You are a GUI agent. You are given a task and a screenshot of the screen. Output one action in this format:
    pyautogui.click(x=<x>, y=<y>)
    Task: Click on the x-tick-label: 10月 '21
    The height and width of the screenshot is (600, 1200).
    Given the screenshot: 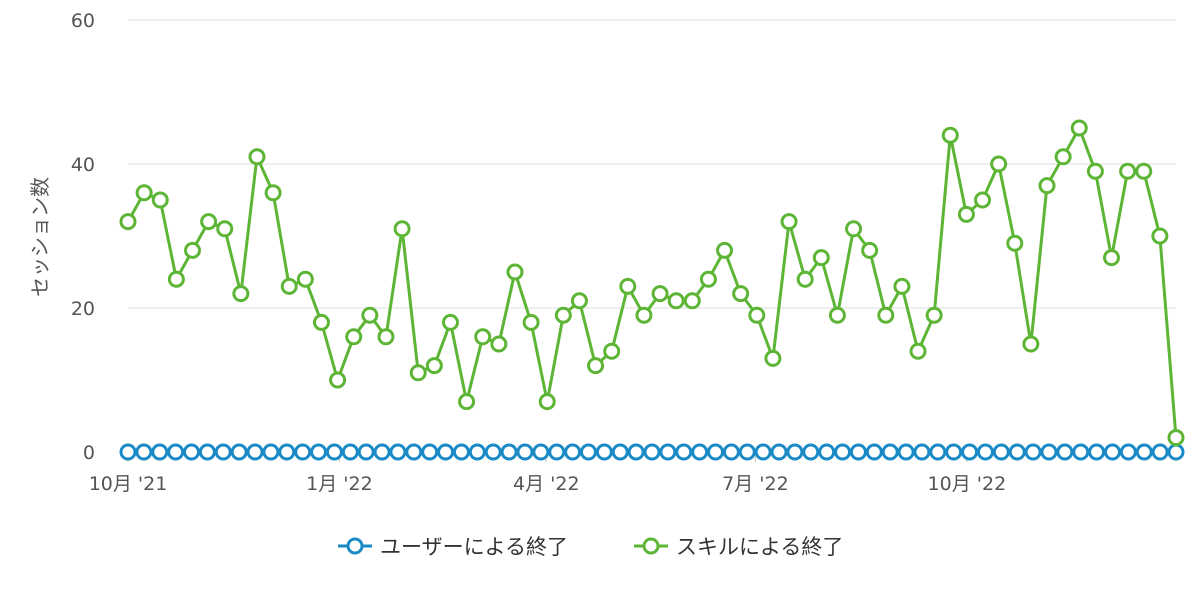 What is the action you would take?
    pyautogui.click(x=128, y=484)
    